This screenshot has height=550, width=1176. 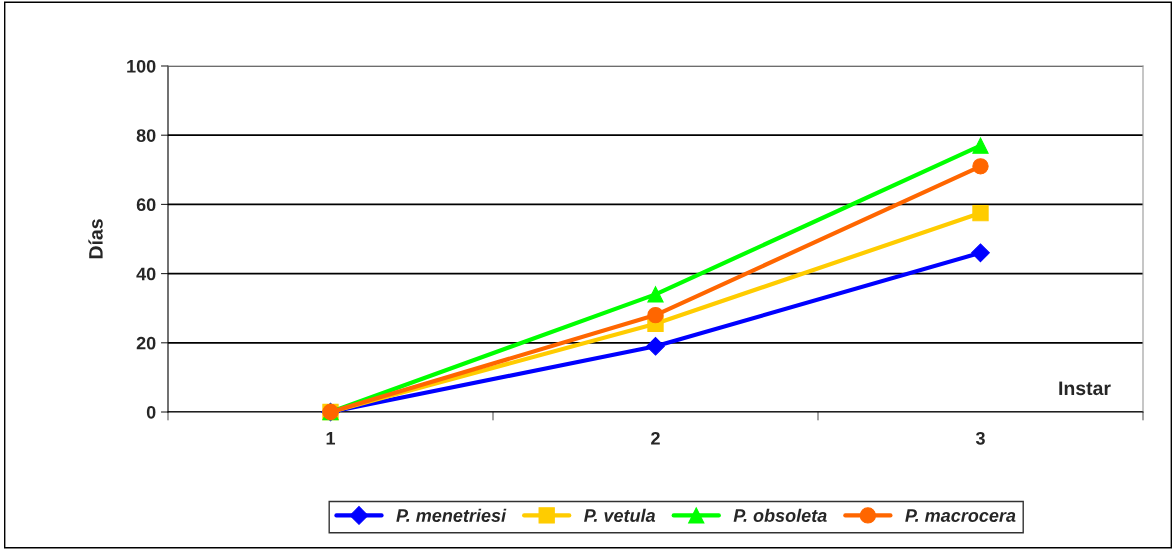 I want to click on legend-label: P. vetula, so click(x=620, y=515).